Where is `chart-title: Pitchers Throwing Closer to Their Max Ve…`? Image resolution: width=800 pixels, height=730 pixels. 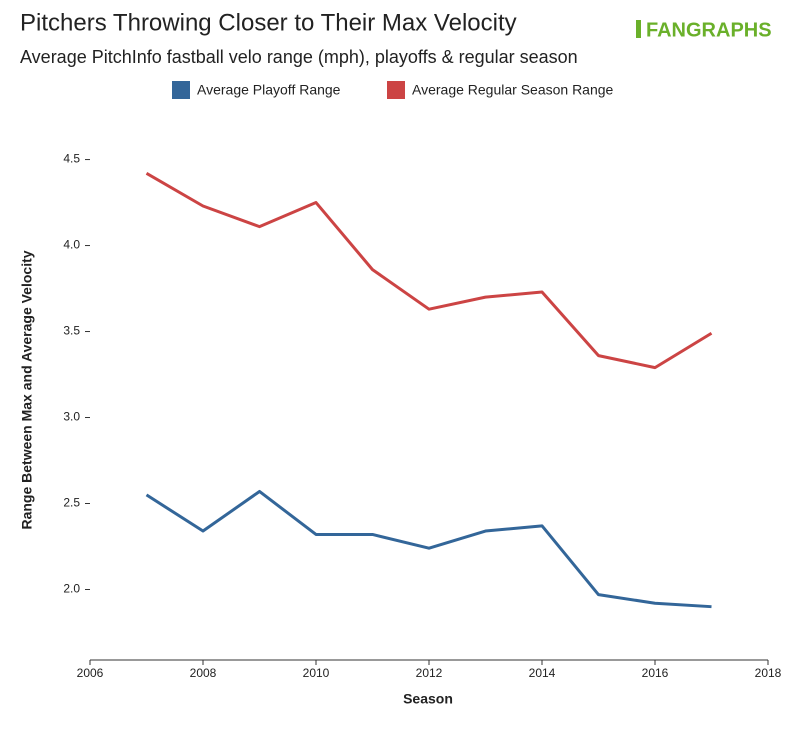 chart-title: Pitchers Throwing Closer to Their Max Ve… is located at coordinates (268, 22).